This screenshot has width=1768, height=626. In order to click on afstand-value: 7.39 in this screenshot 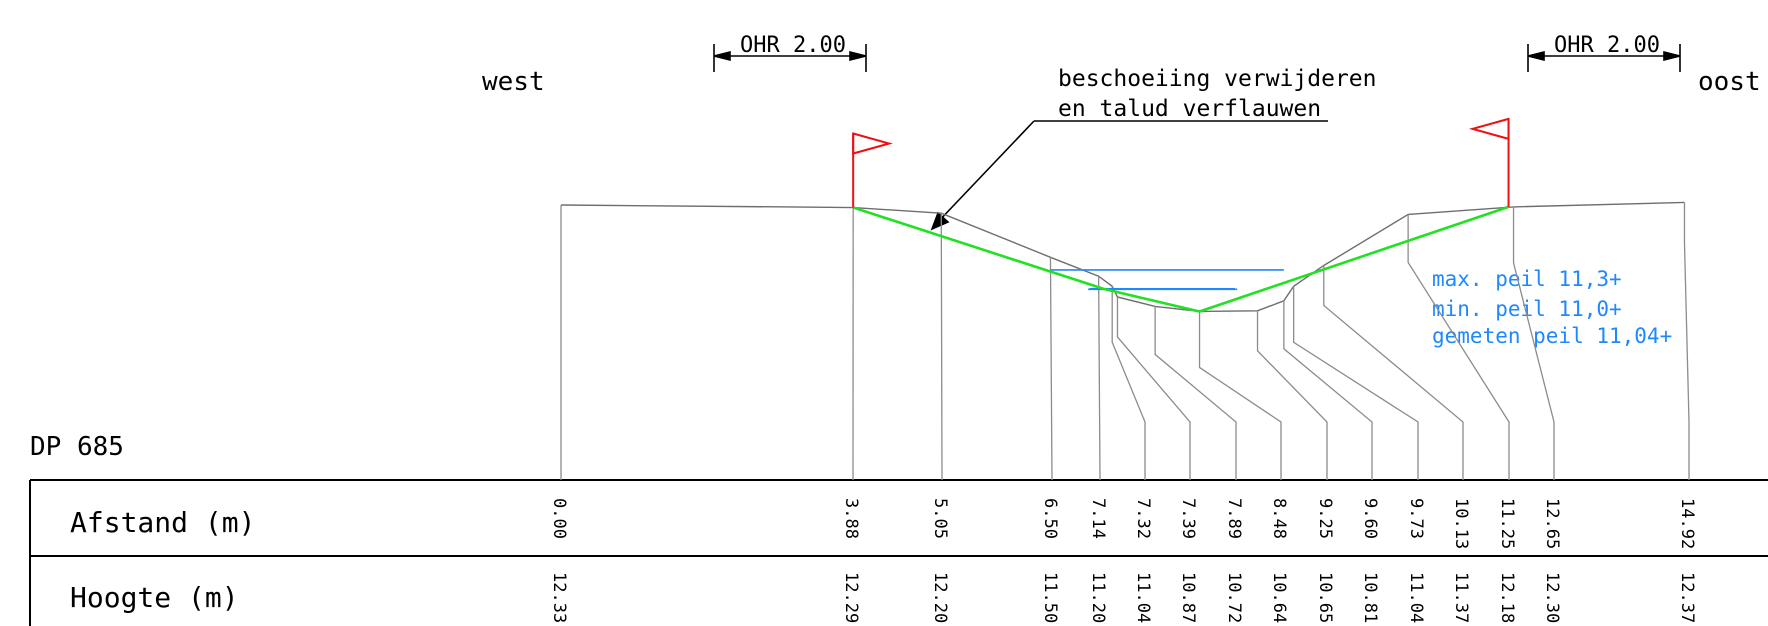, I will do `click(1188, 518)`.